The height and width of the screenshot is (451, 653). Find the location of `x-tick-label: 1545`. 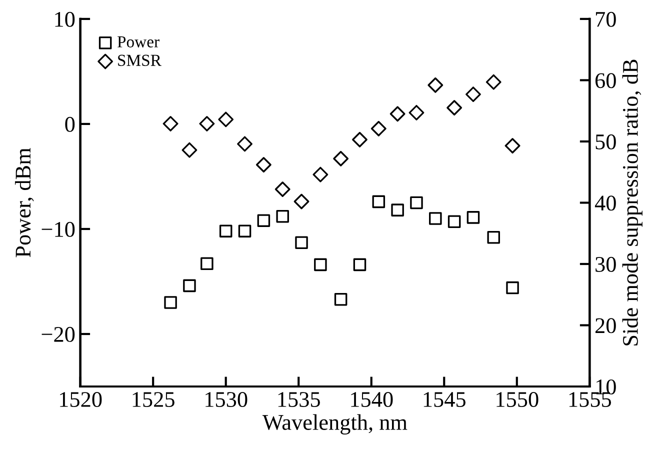

x-tick-label: 1545 is located at coordinates (445, 400).